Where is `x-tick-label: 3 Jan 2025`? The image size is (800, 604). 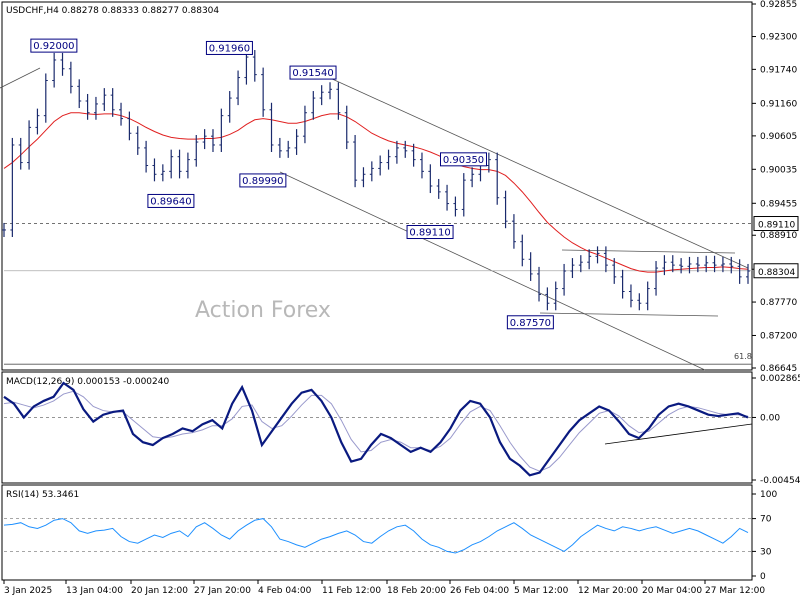
x-tick-label: 3 Jan 2025 is located at coordinates (28, 591).